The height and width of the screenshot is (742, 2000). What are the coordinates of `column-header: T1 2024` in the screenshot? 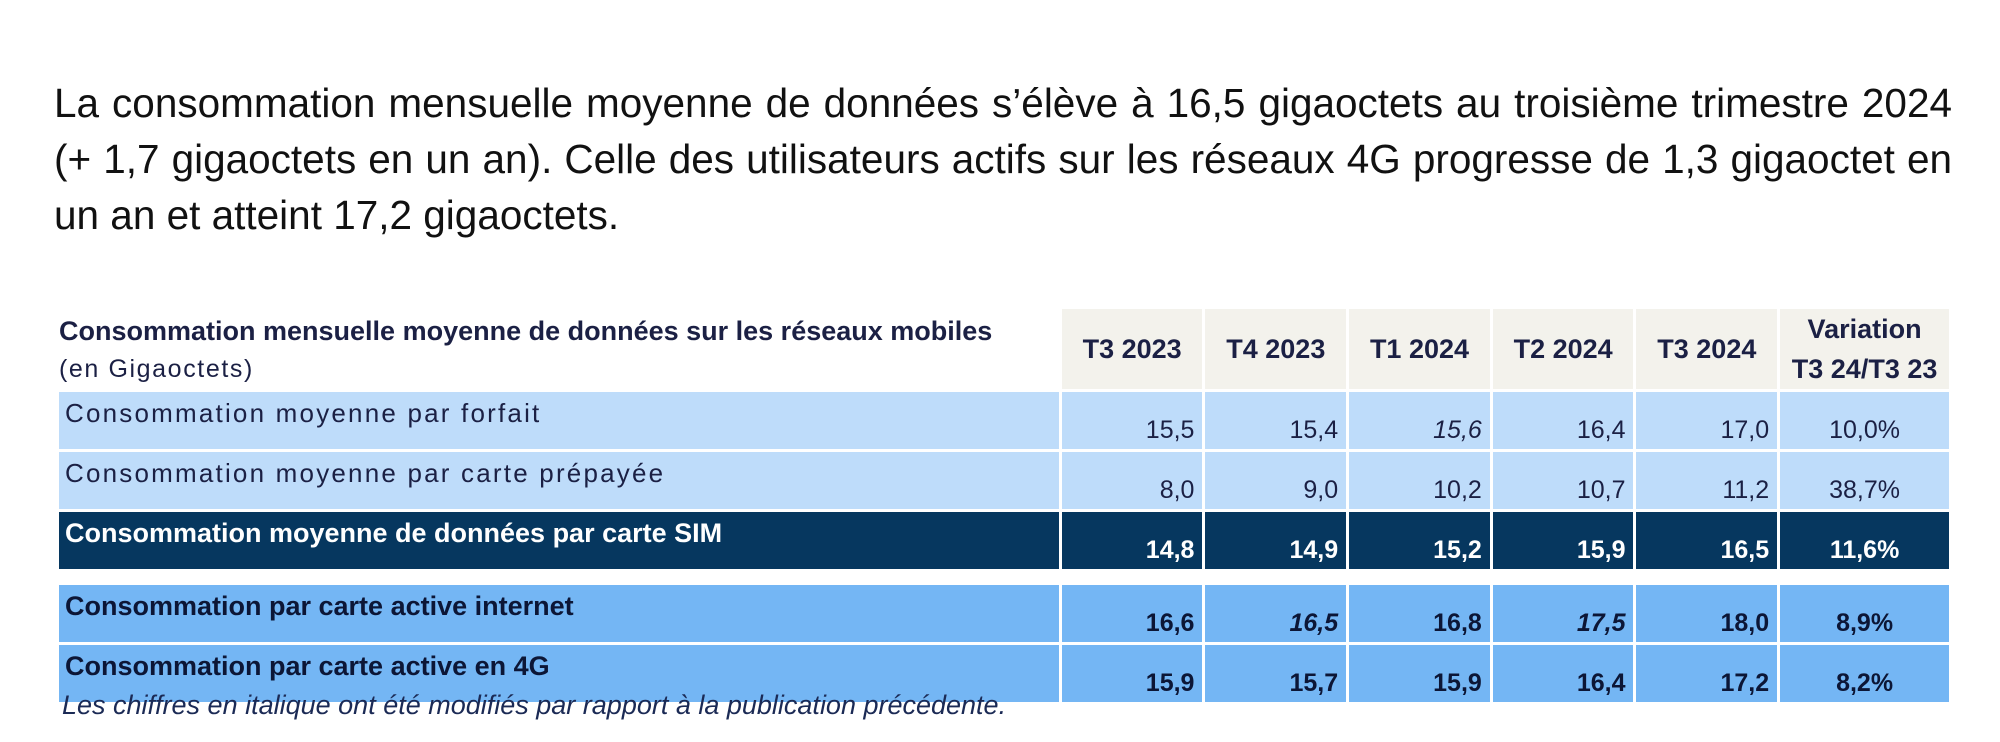 It's located at (1419, 349).